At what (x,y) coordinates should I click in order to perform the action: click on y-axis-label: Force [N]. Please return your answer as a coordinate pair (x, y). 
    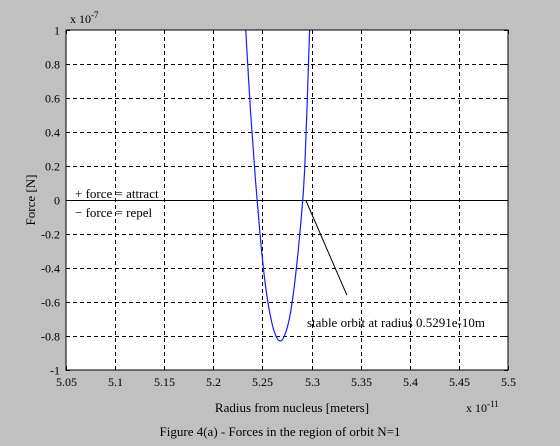
    Looking at the image, I should click on (30, 200).